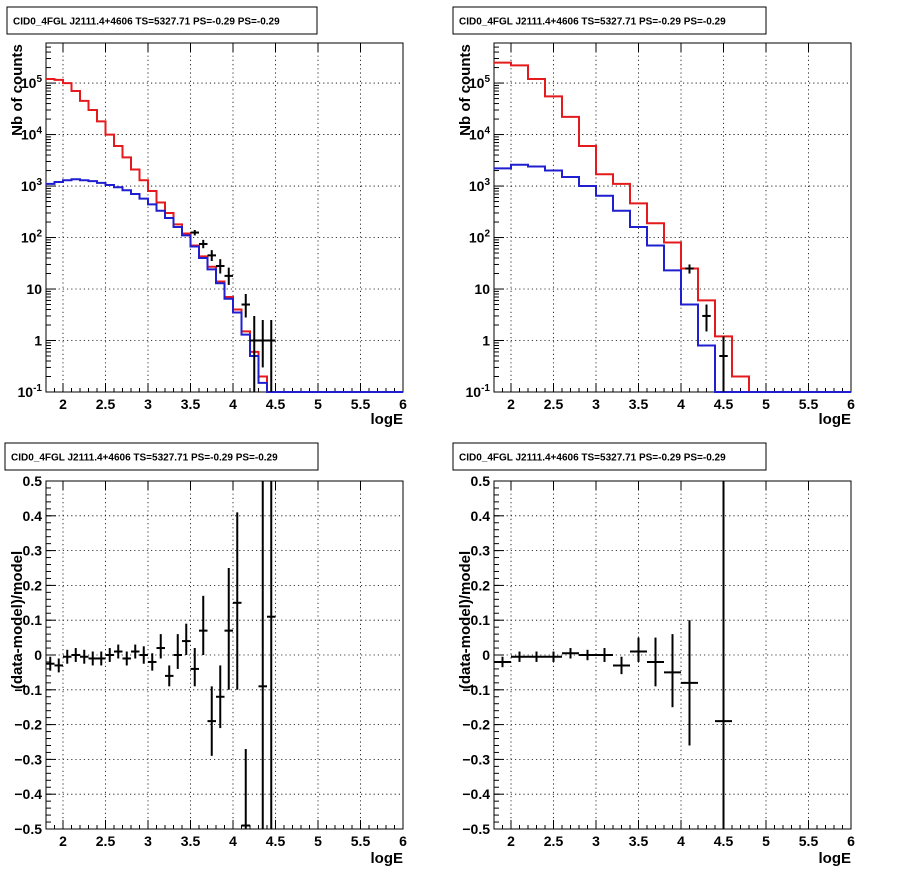 The width and height of the screenshot is (898, 875). I want to click on y-tick-label: −0.1, so click(476, 690).